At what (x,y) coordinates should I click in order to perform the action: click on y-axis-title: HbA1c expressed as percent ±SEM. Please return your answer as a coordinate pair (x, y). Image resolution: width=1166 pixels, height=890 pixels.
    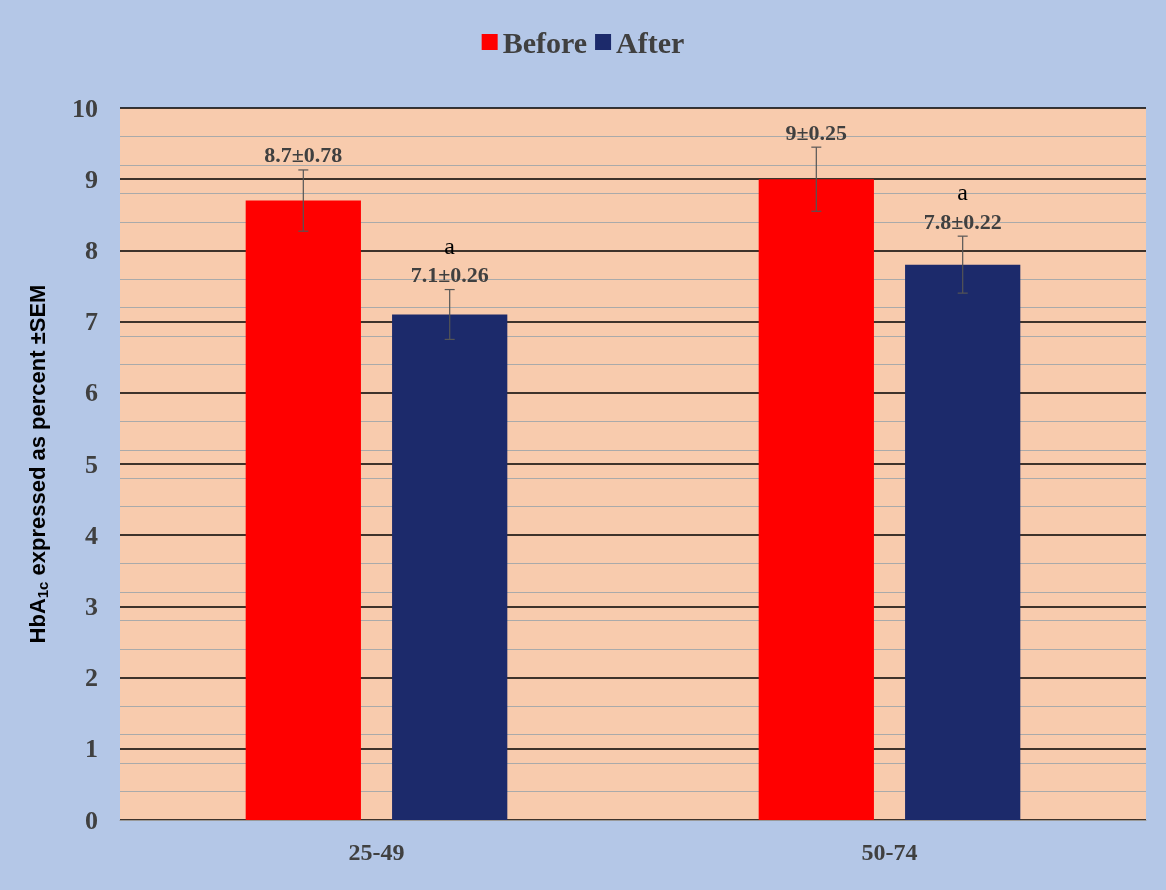
    Looking at the image, I should click on (38, 464).